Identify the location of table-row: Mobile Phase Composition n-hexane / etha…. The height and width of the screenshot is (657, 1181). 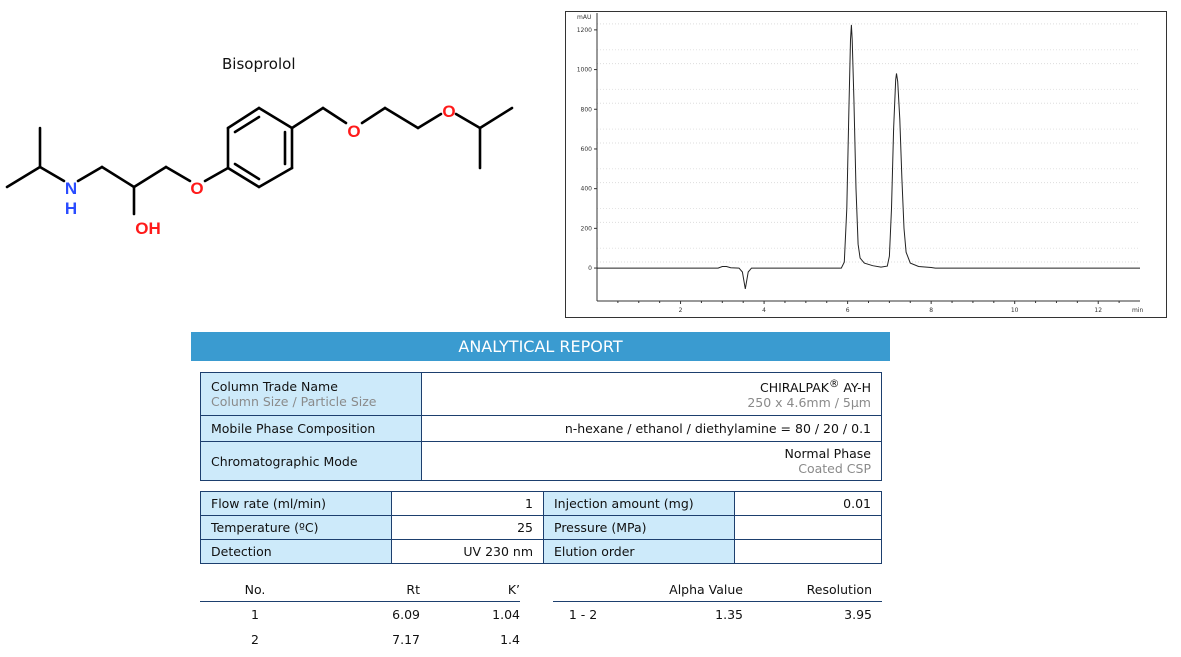
(541, 428).